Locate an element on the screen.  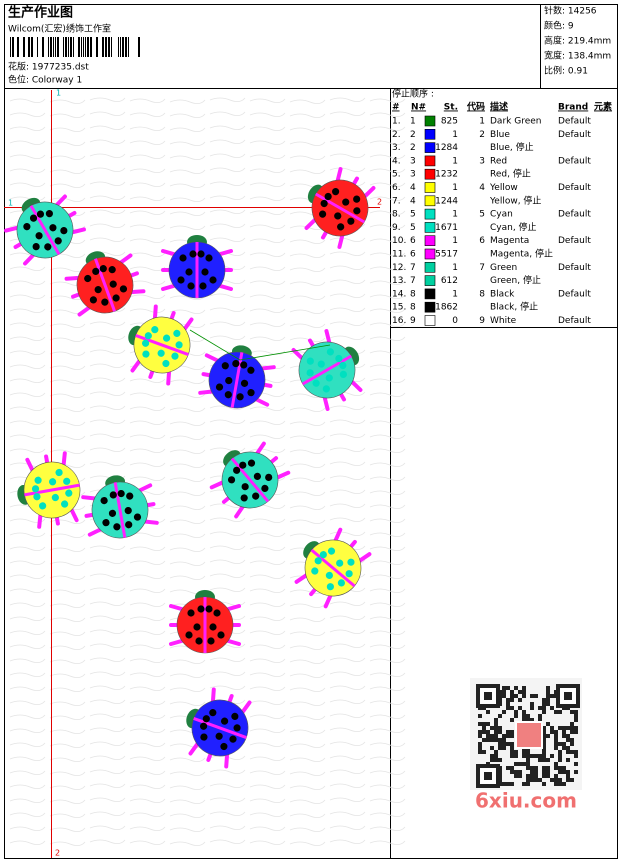
color-swatch is located at coordinates (430, 307).